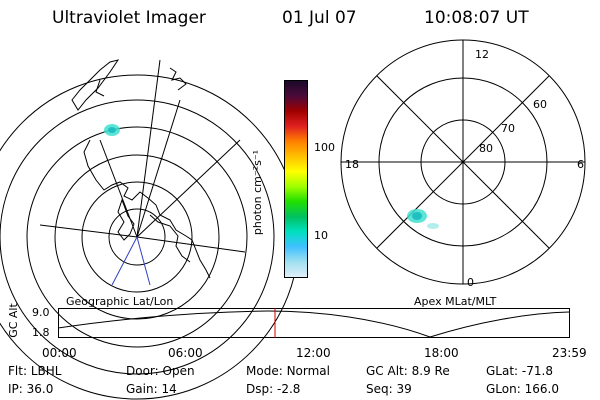  What do you see at coordinates (476, 18) in the screenshot?
I see `time-label: 10:08:07 UT` at bounding box center [476, 18].